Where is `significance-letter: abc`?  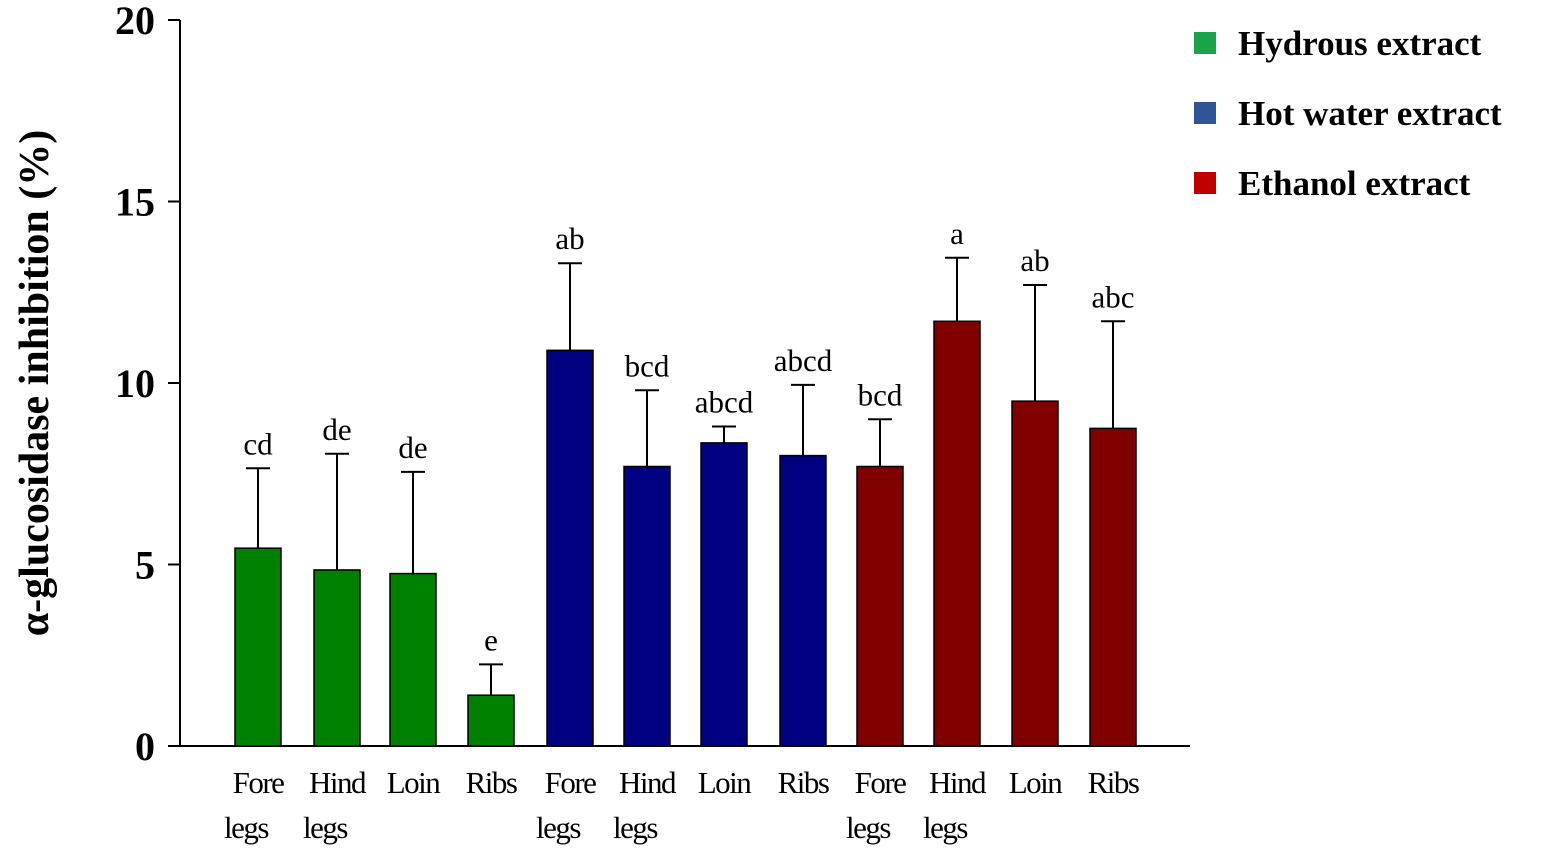 significance-letter: abc is located at coordinates (1112, 296).